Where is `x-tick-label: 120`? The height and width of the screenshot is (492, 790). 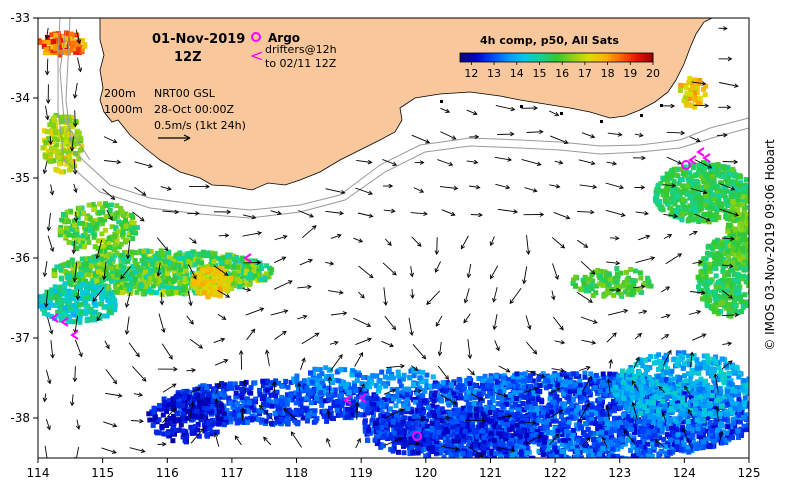
x-tick-label: 120 is located at coordinates (425, 473).